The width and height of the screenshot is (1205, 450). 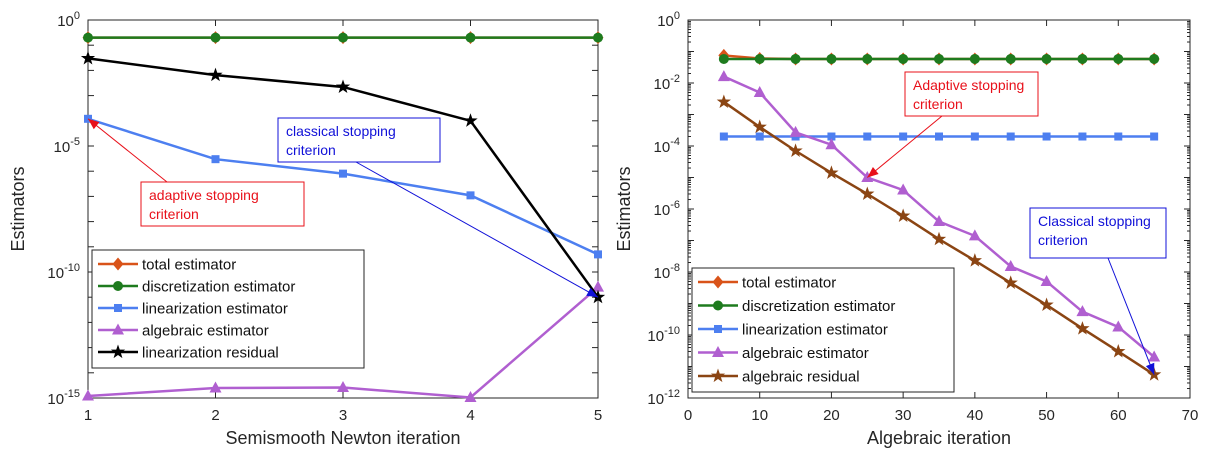 What do you see at coordinates (343, 341) in the screenshot?
I see `series-algebraic-estimator` at bounding box center [343, 341].